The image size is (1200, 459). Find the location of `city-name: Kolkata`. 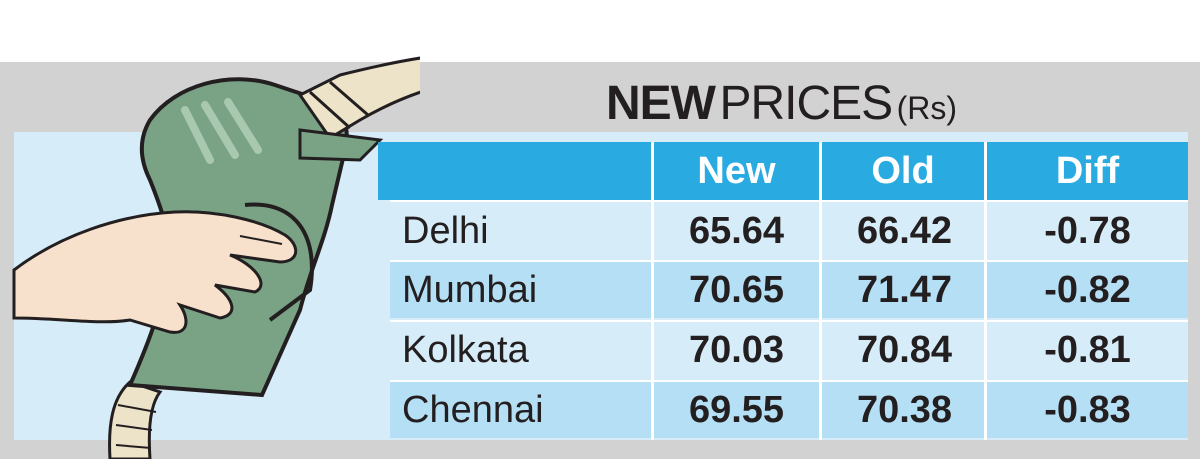

city-name: Kolkata is located at coordinates (465, 349).